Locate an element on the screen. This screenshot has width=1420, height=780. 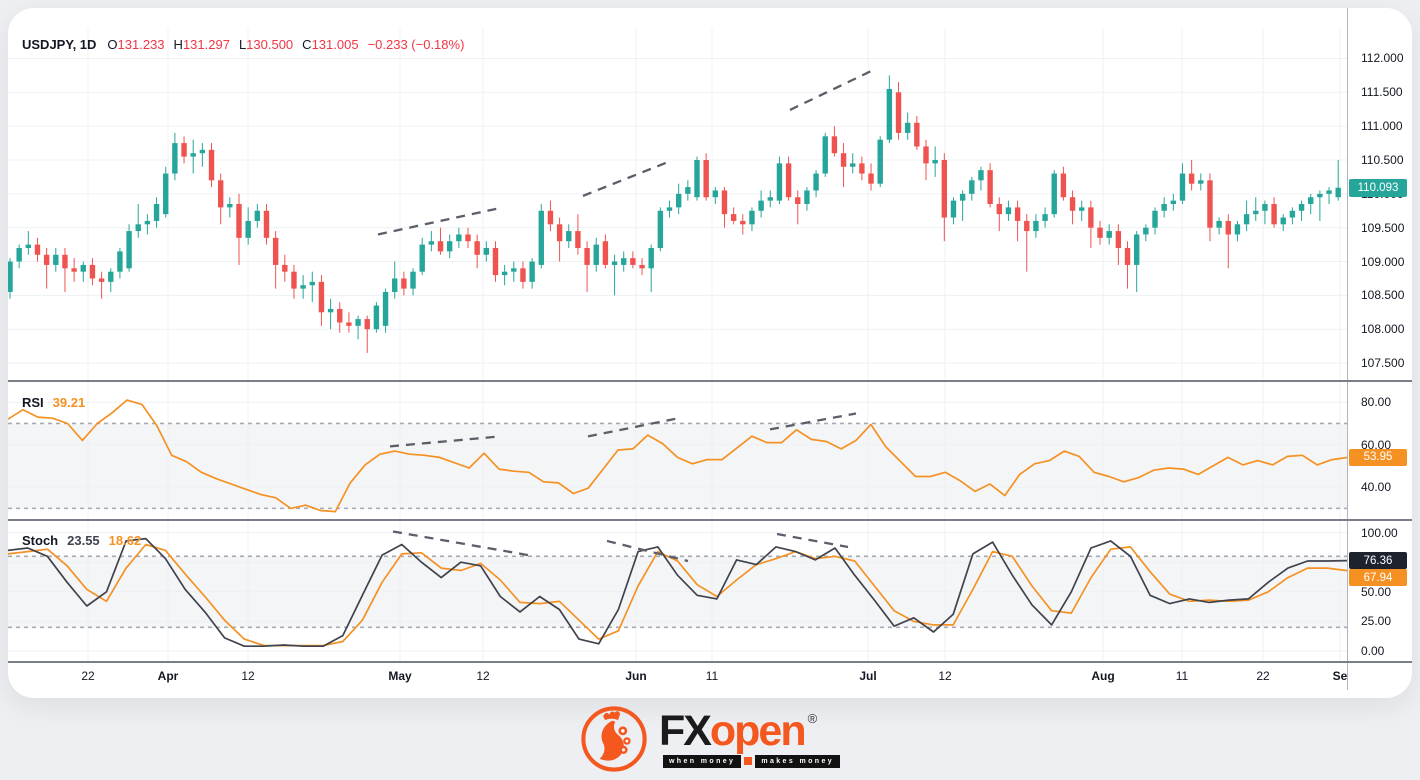
stoch-legend: Stoch 23.55 18.62 is located at coordinates (81, 540).